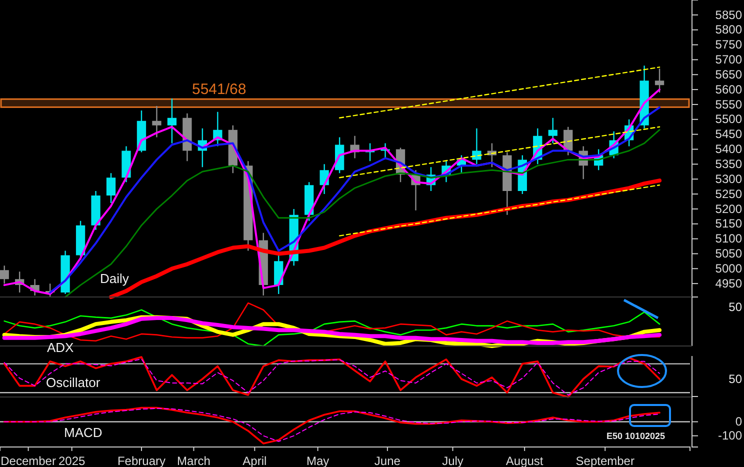  Describe the element at coordinates (728, 164) in the screenshot. I see `y-tick-label: 5350` at that location.